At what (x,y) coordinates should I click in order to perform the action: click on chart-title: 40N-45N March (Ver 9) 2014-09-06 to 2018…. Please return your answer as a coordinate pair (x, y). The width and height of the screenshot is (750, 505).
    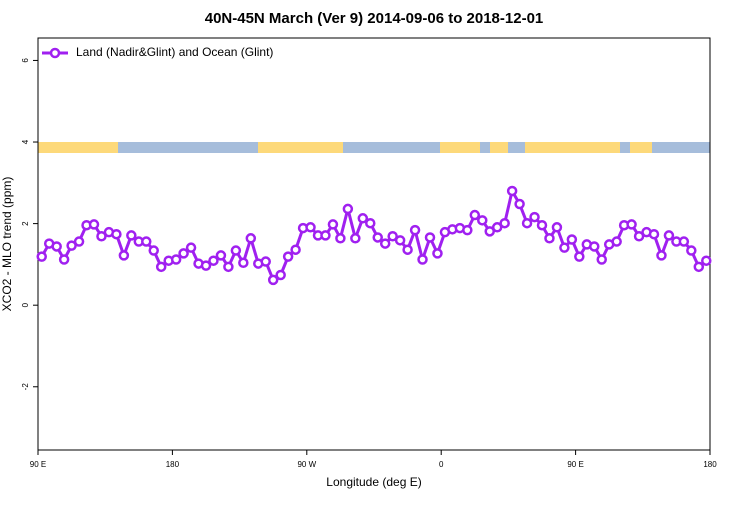
    Looking at the image, I should click on (374, 18).